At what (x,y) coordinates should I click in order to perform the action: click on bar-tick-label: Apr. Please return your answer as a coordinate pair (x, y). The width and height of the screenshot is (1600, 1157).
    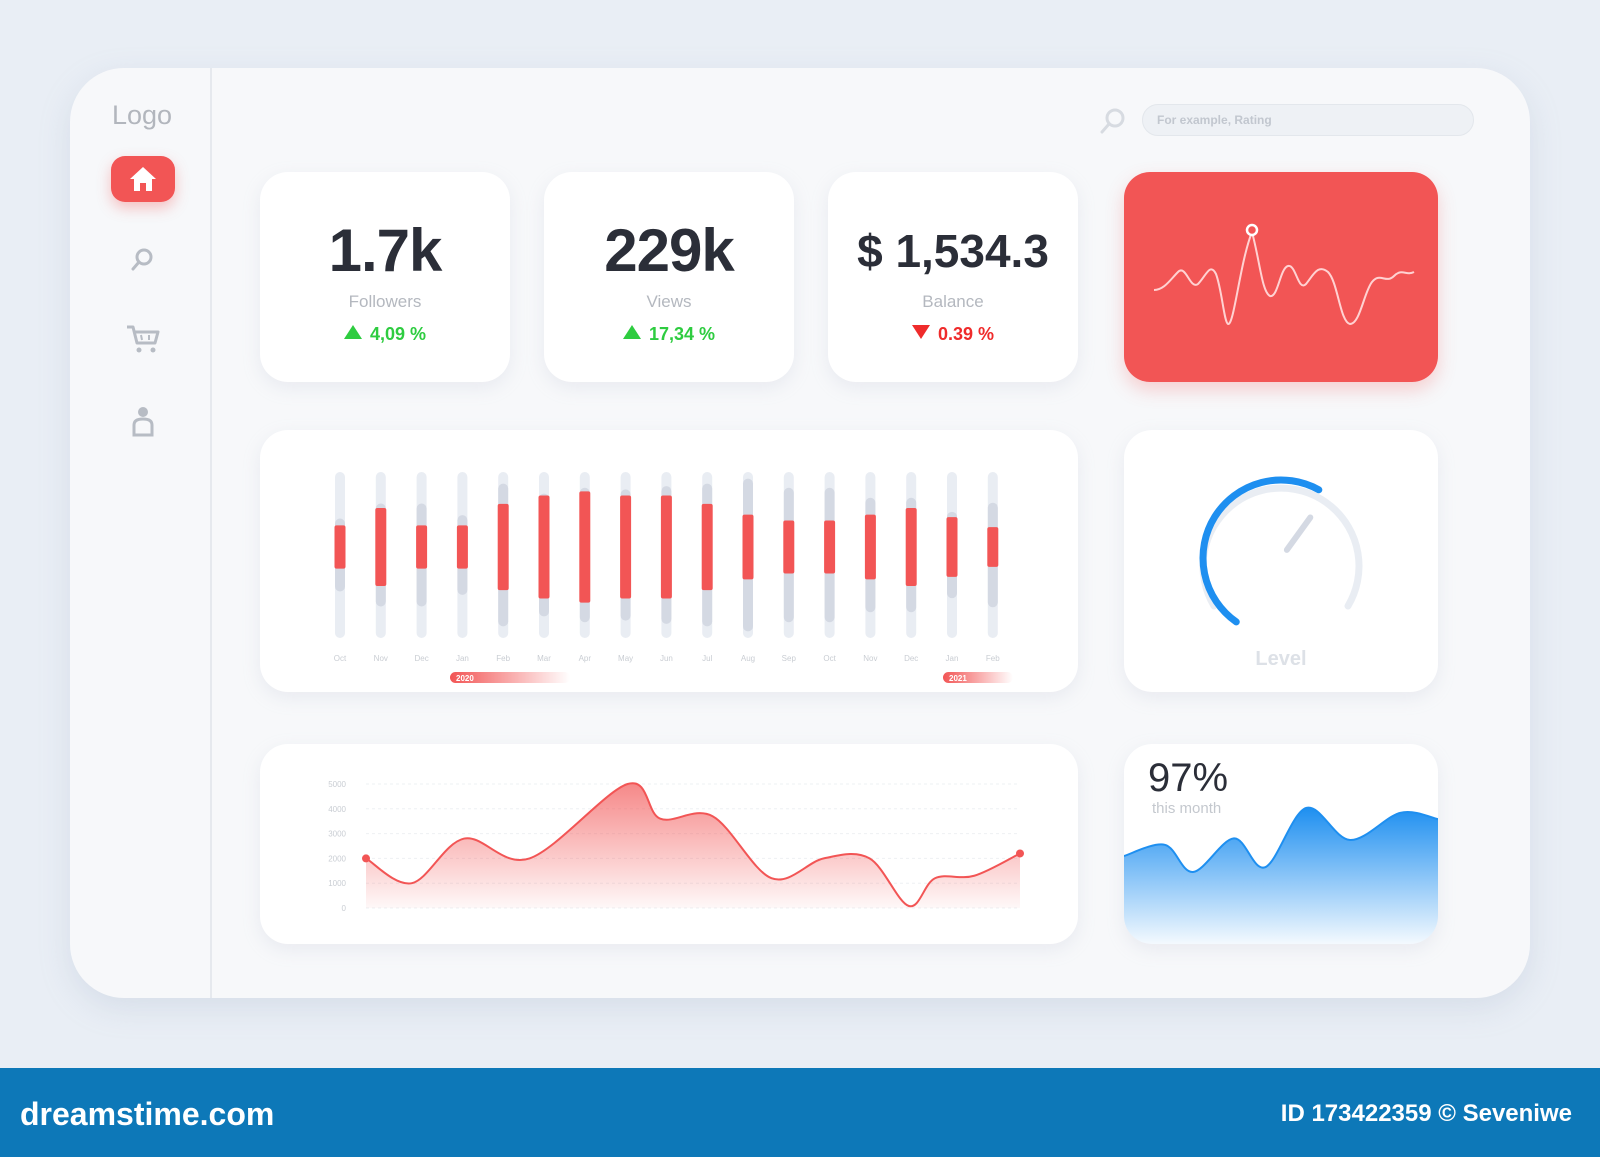
    Looking at the image, I should click on (585, 658).